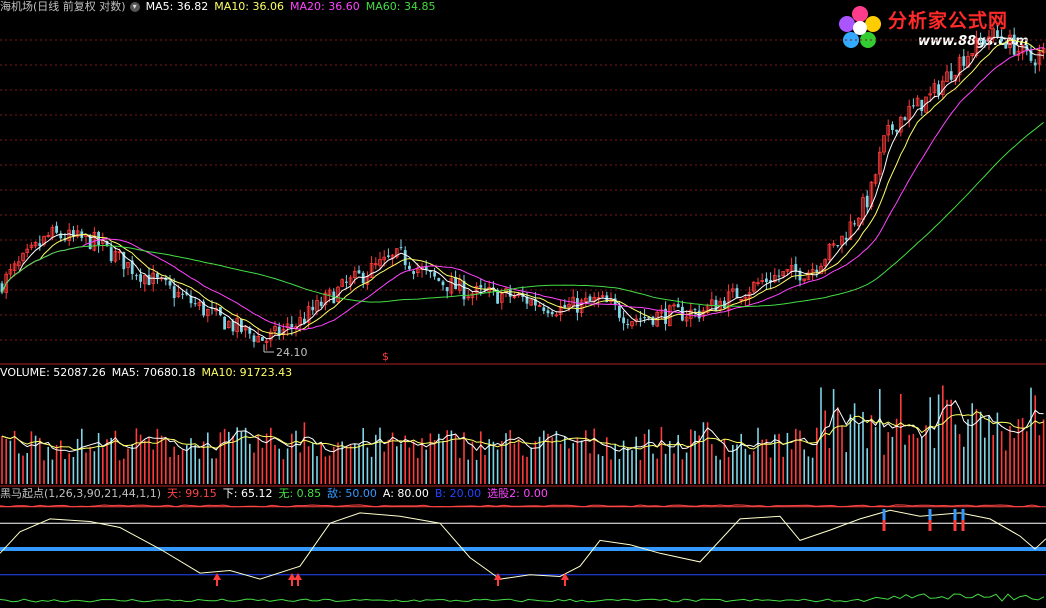  I want to click on indicator-legend-item-5: A: 80.00, so click(405, 493).